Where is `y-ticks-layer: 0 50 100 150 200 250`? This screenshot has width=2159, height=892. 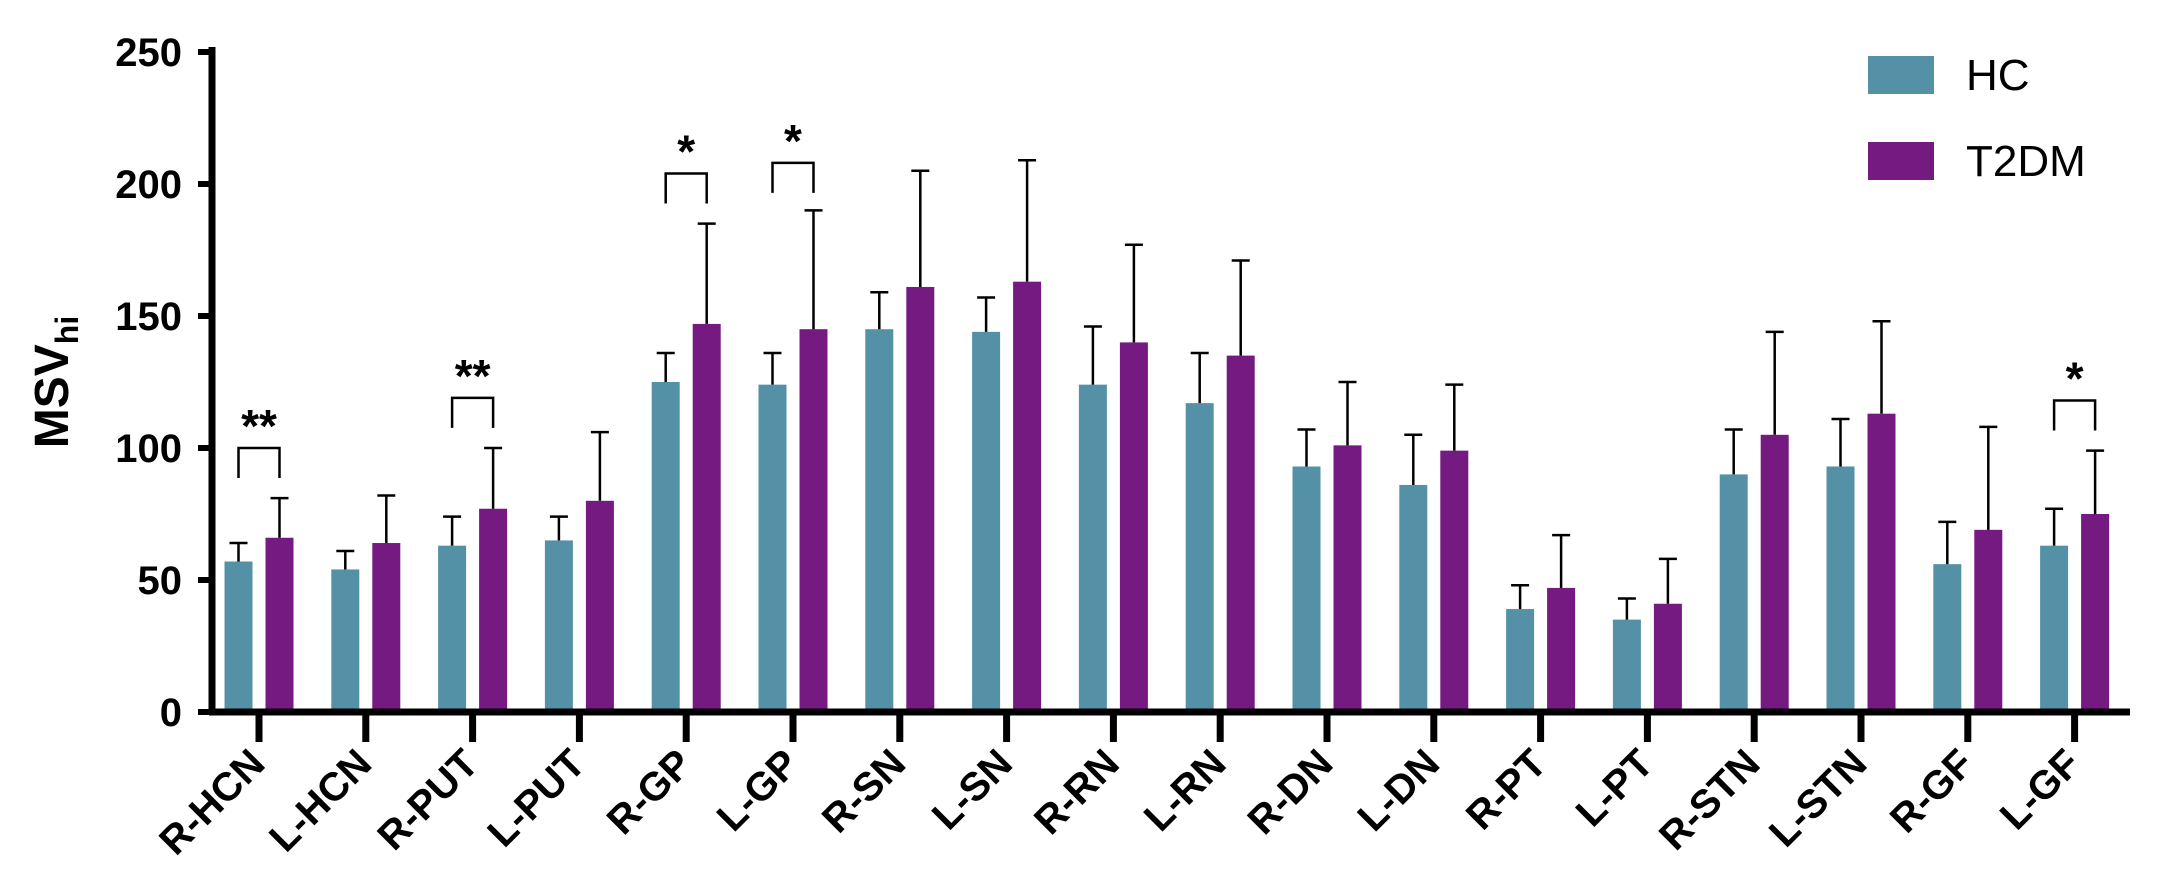 y-ticks-layer: 0 50 100 150 200 250 is located at coordinates (163, 383).